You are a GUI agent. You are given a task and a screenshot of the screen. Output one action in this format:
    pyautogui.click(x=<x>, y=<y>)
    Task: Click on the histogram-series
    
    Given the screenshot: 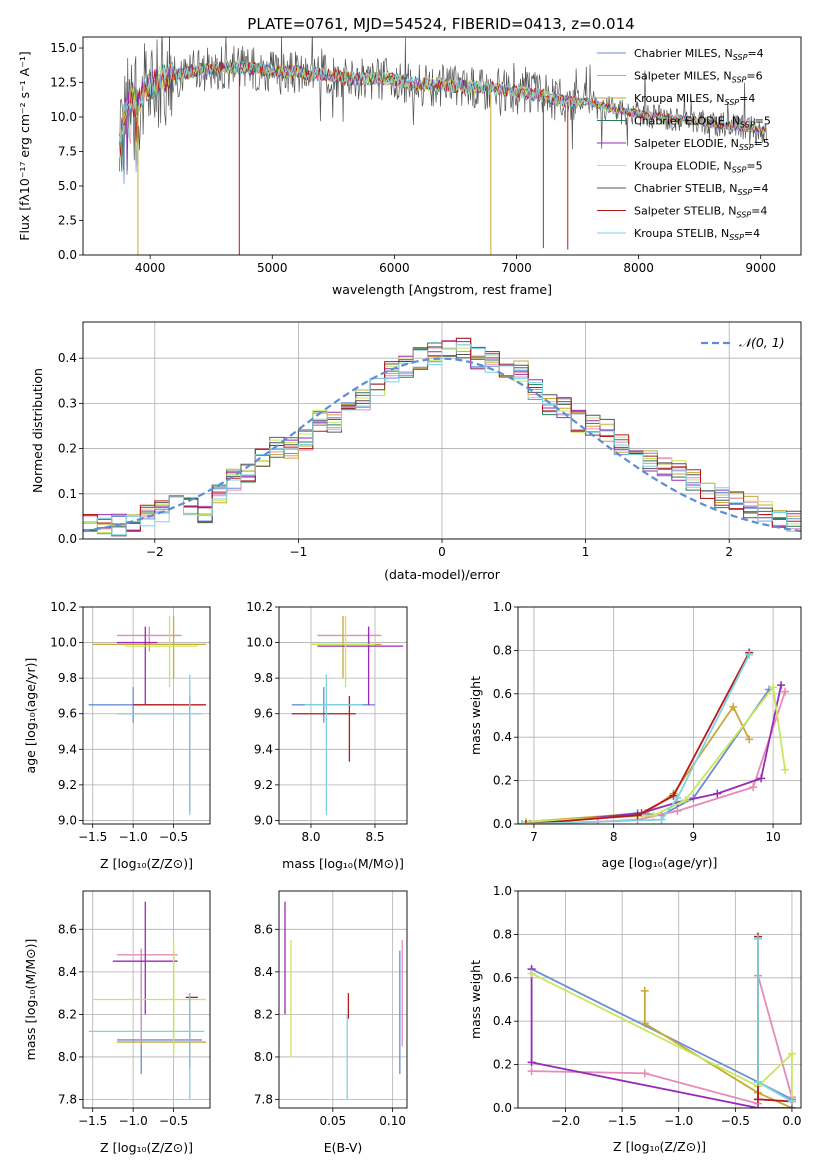 What is the action you would take?
    pyautogui.click(x=442, y=440)
    